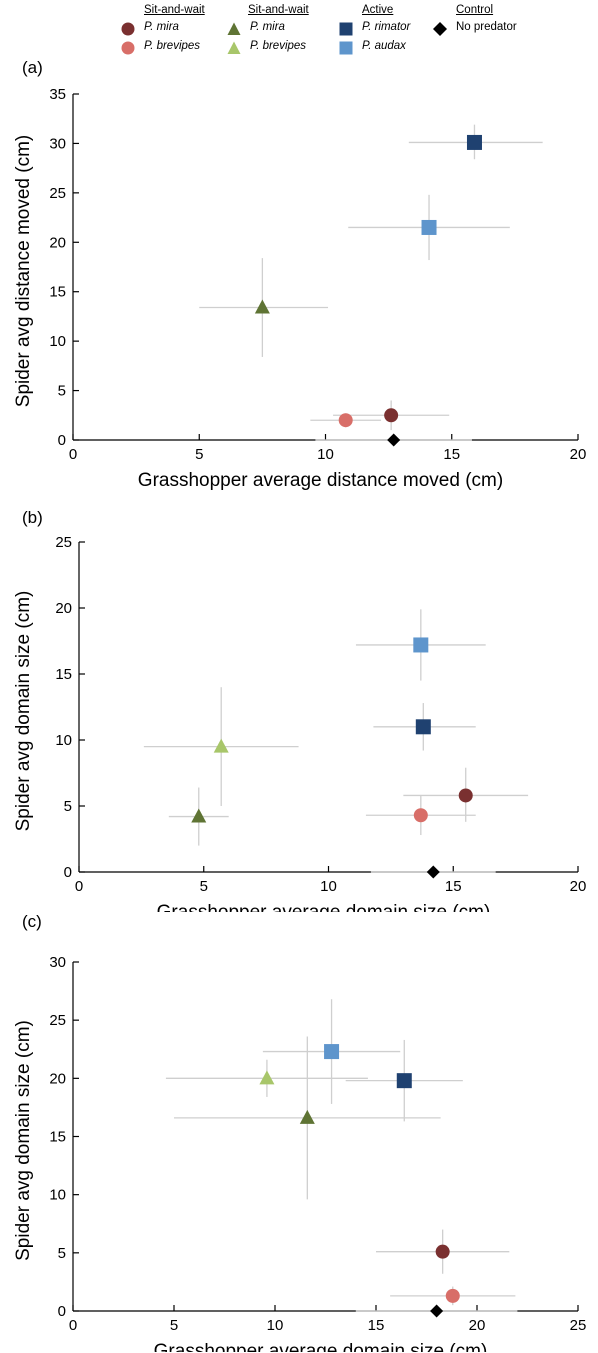 The image size is (598, 1353). I want to click on legend-label-no-predator: No predator, so click(486, 27).